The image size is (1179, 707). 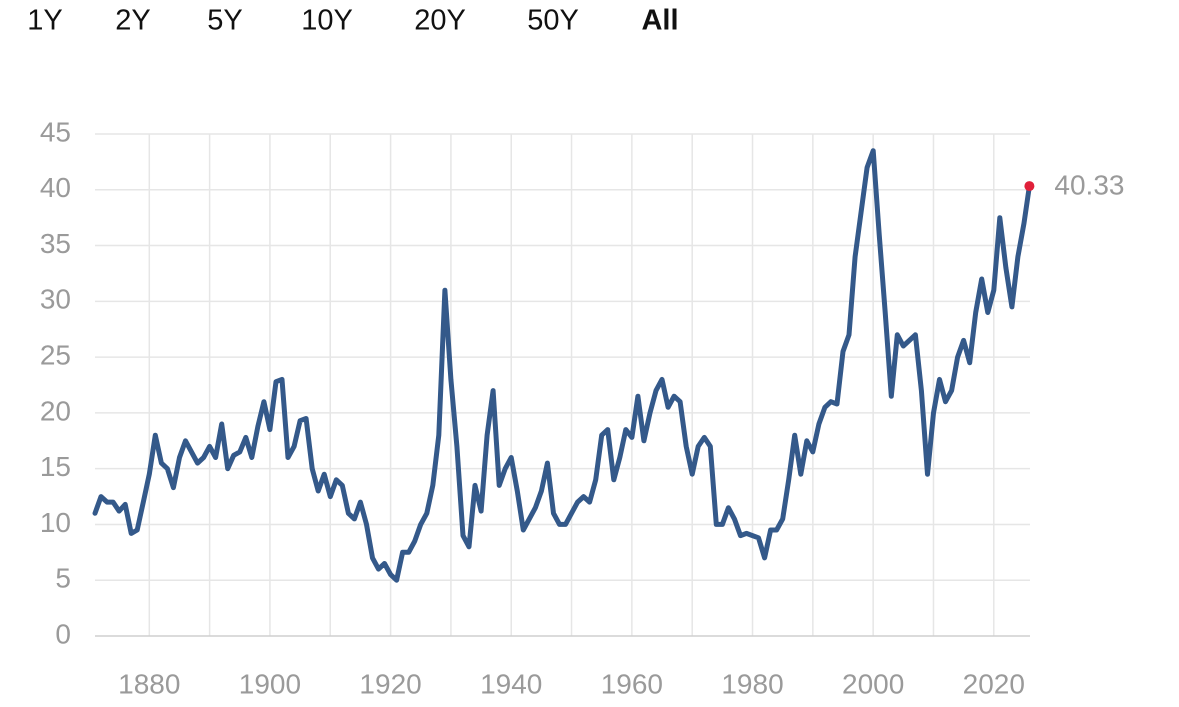 I want to click on last-value-label: 40.33, so click(x=1089, y=184).